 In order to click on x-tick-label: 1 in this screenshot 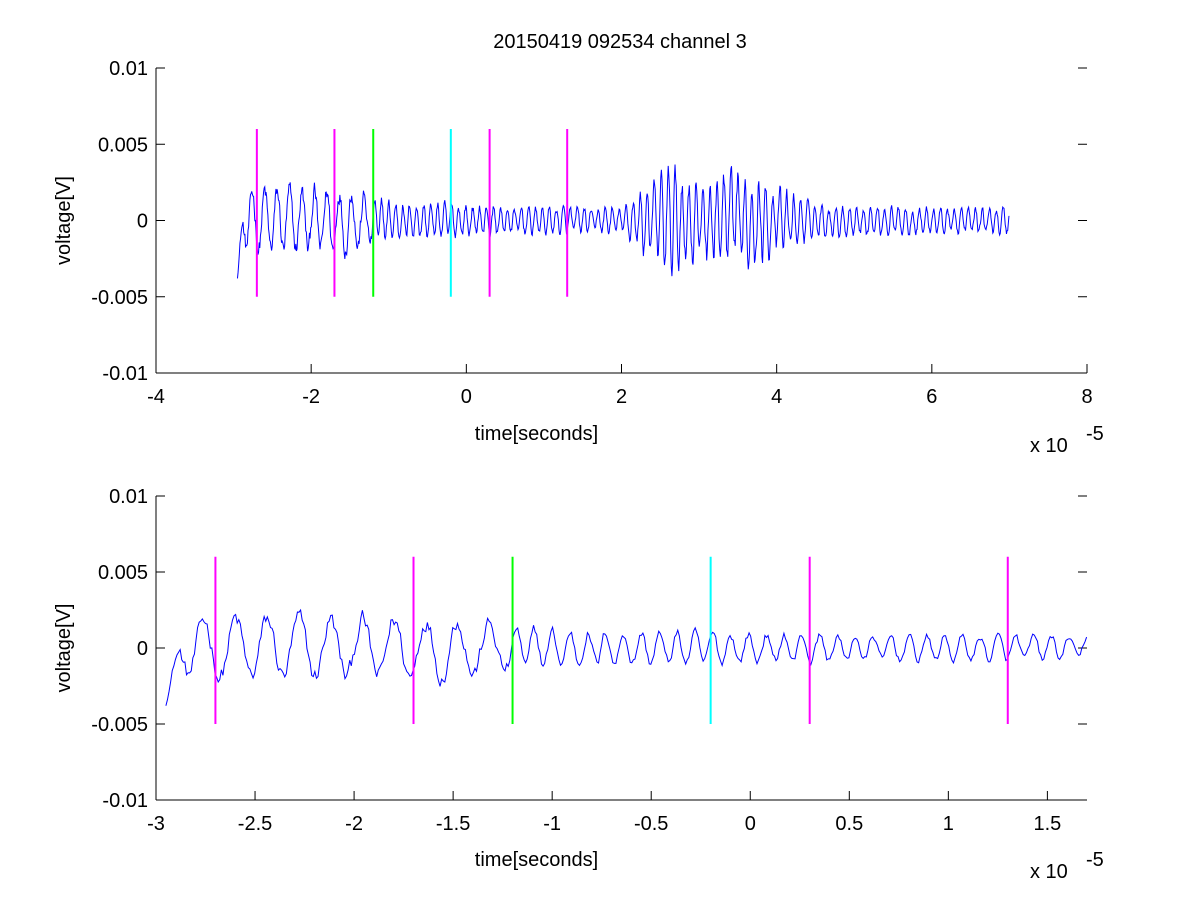, I will do `click(948, 824)`.